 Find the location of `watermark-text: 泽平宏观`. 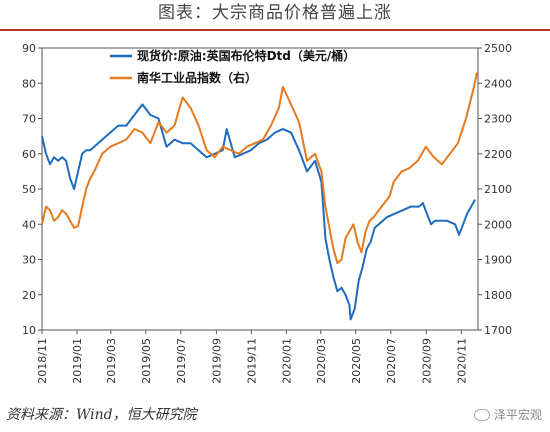

watermark-text: 泽平宏观 is located at coordinates (517, 415).